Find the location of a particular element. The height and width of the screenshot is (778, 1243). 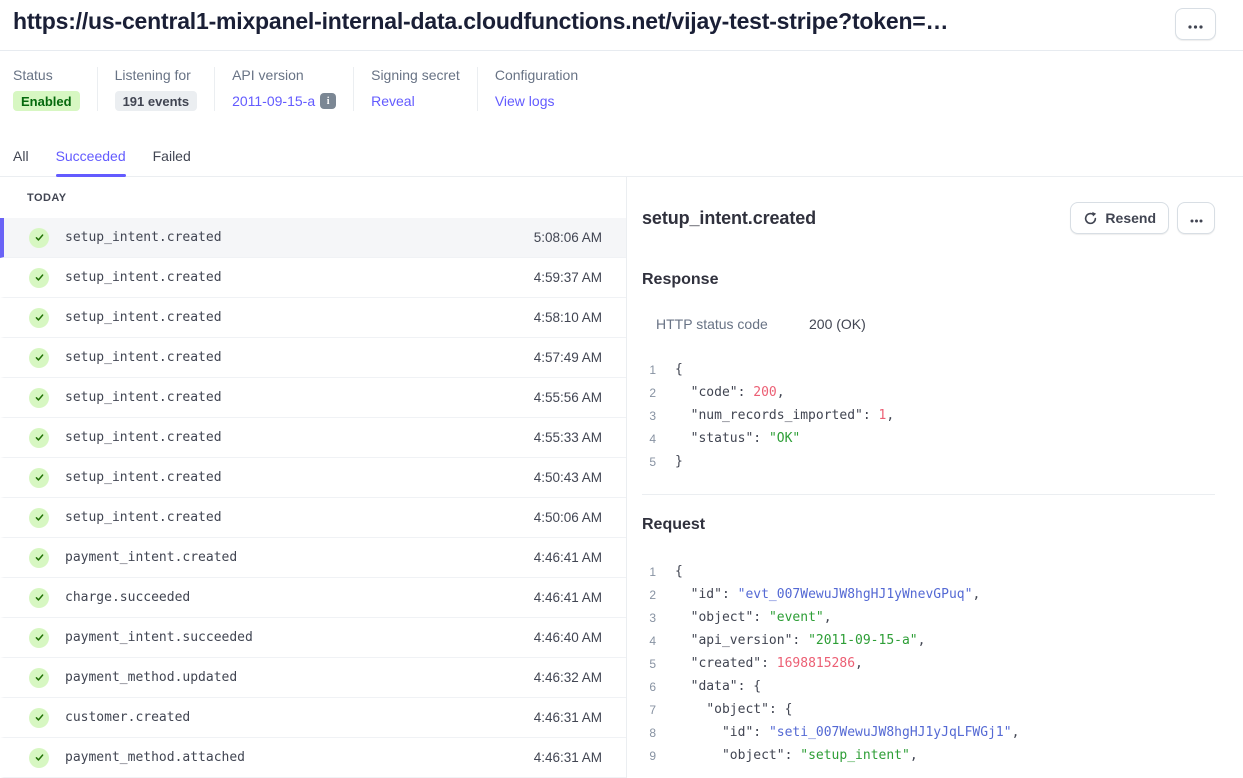

code-text: "num_records_imported": 1, is located at coordinates (792, 415).